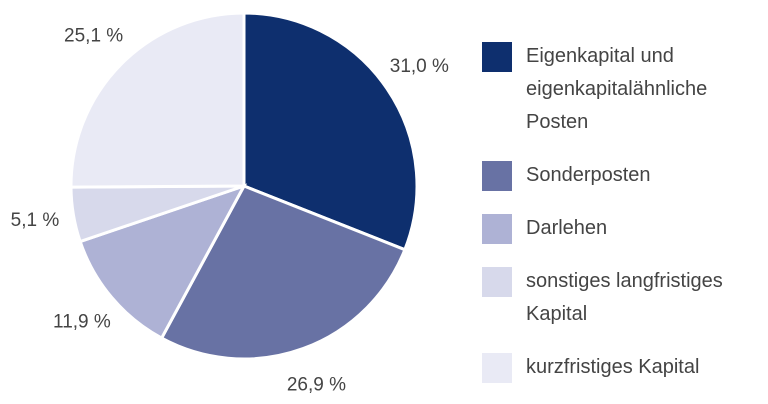 This screenshot has height=404, width=768. Describe the element at coordinates (82, 322) in the screenshot. I see `value-label: 11,9 %` at that location.